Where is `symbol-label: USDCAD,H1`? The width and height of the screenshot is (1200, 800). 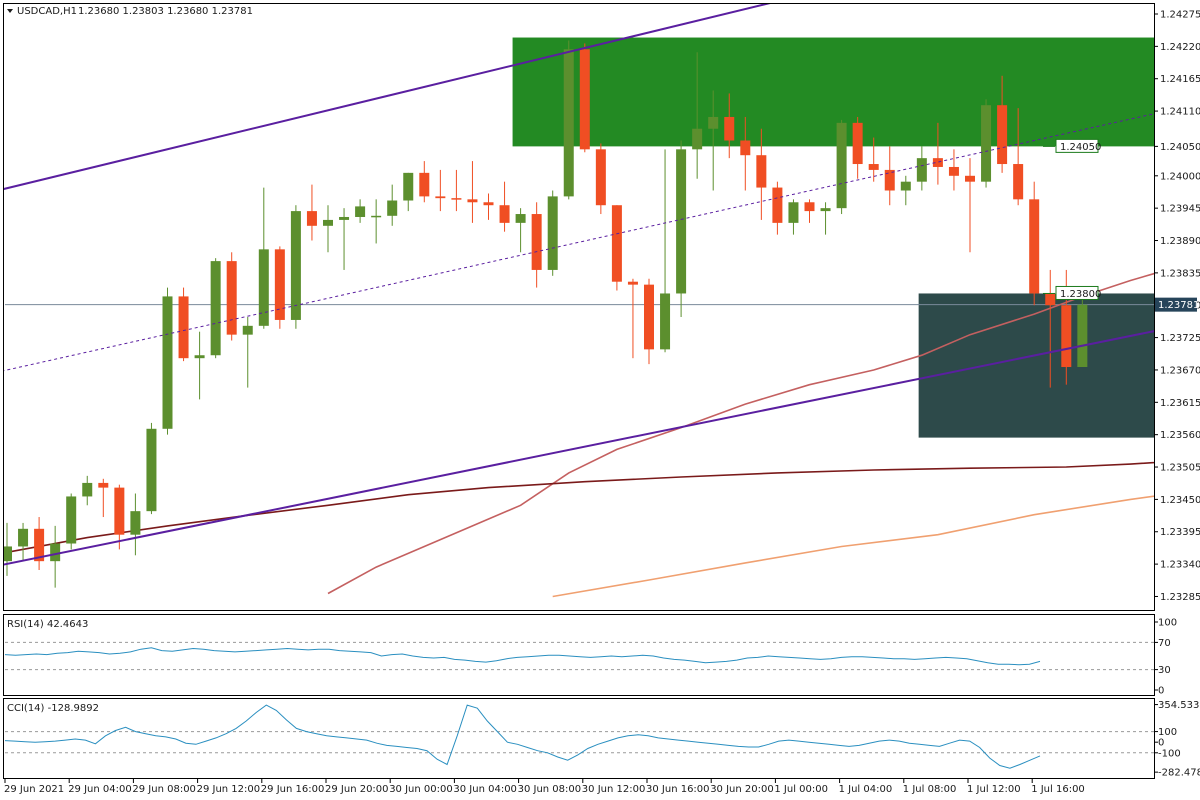 symbol-label: USDCAD,H1 is located at coordinates (47, 11).